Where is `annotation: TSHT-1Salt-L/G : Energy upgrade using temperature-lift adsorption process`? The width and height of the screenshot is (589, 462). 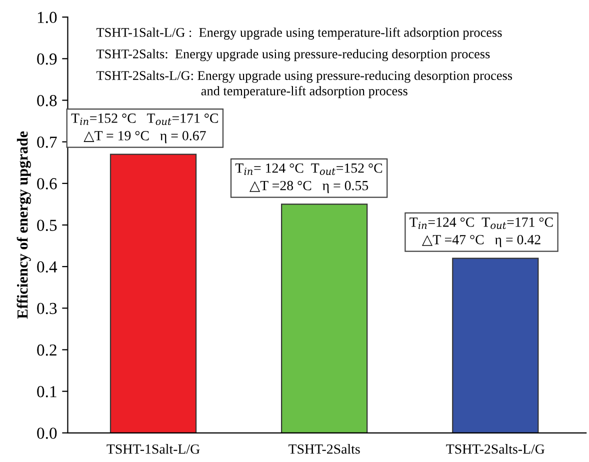
annotation: TSHT-1Salt-L/G : Energy upgrade using temperature-lift adsorption process is located at coordinates (299, 33).